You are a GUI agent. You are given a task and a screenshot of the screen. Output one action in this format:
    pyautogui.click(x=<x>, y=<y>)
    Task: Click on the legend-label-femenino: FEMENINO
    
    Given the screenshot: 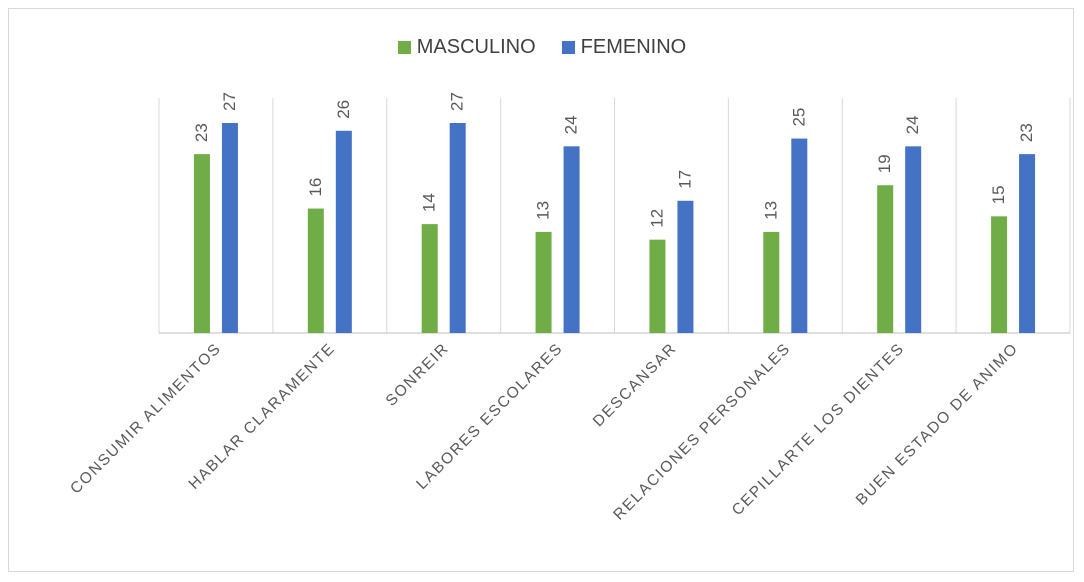 What is the action you would take?
    pyautogui.click(x=633, y=47)
    